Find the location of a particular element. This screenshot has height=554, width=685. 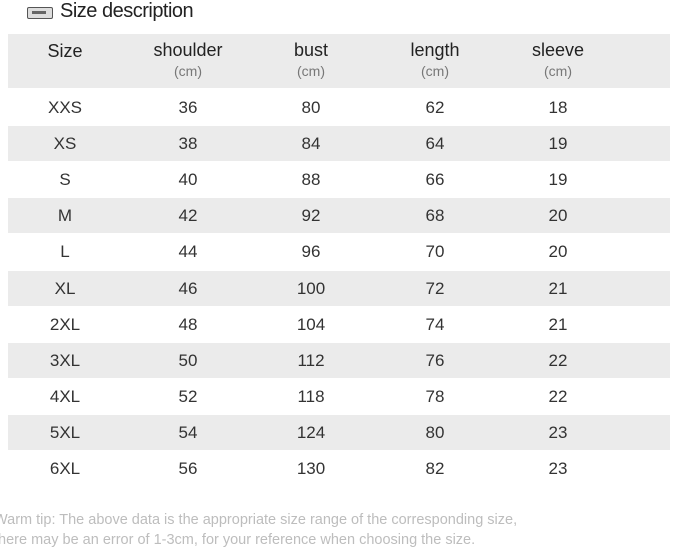

size-label: 3XL is located at coordinates (65, 360).